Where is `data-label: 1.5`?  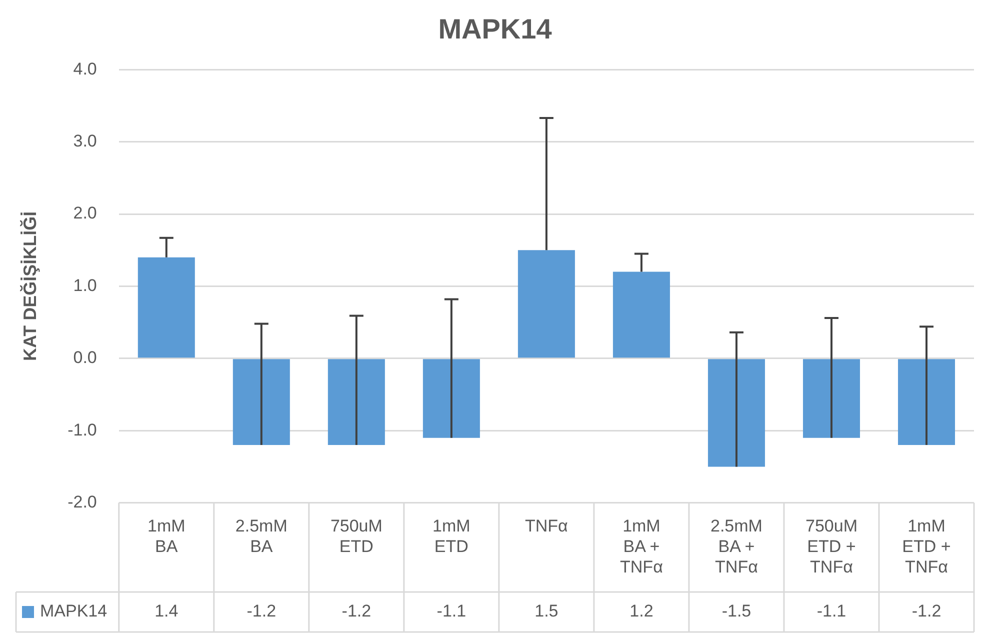 data-label: 1.5 is located at coordinates (546, 611).